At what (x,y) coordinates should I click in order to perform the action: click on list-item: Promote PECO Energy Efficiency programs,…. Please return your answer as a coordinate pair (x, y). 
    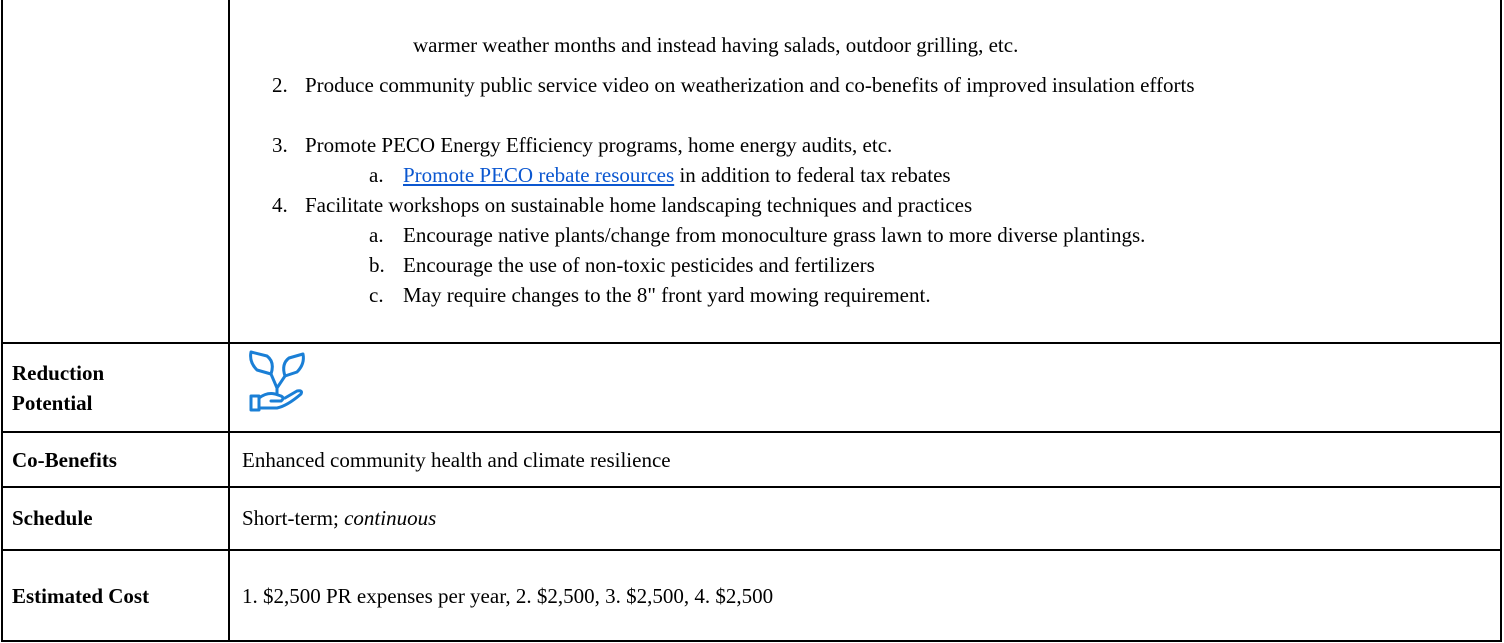
    Looking at the image, I should click on (599, 145).